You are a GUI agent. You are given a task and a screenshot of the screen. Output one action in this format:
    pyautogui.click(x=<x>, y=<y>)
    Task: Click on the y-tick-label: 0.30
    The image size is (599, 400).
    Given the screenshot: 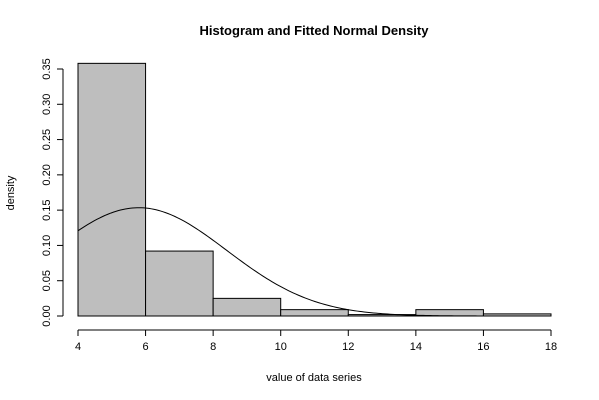 What is the action you would take?
    pyautogui.click(x=47, y=104)
    